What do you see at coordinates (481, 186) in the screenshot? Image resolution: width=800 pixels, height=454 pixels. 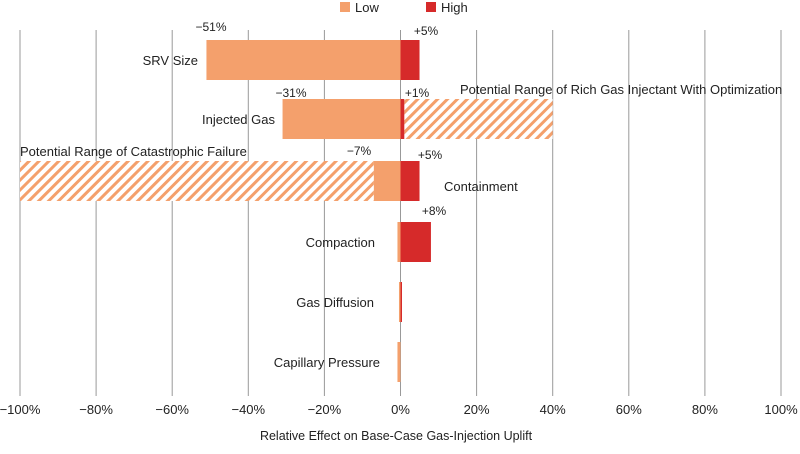 I see `category-label: Containment` at bounding box center [481, 186].